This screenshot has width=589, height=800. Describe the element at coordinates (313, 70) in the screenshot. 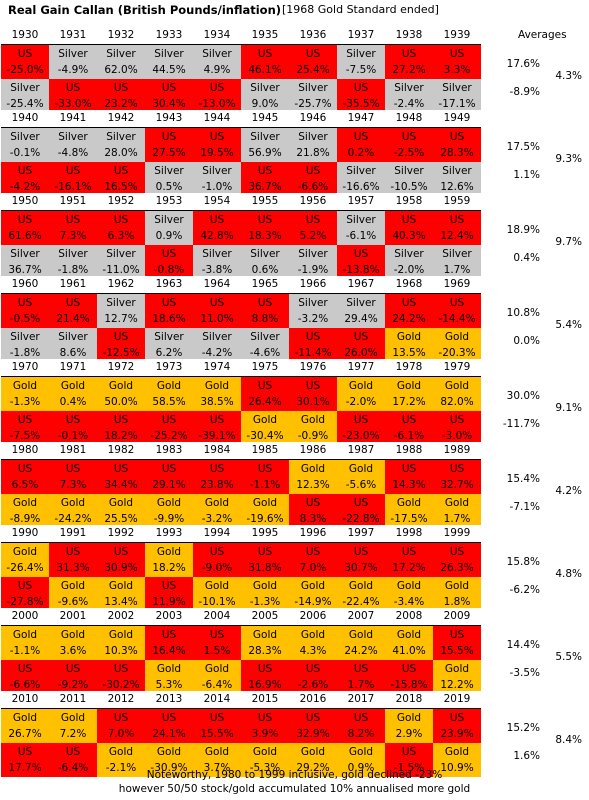

I see `return-value: 25.4%` at that location.